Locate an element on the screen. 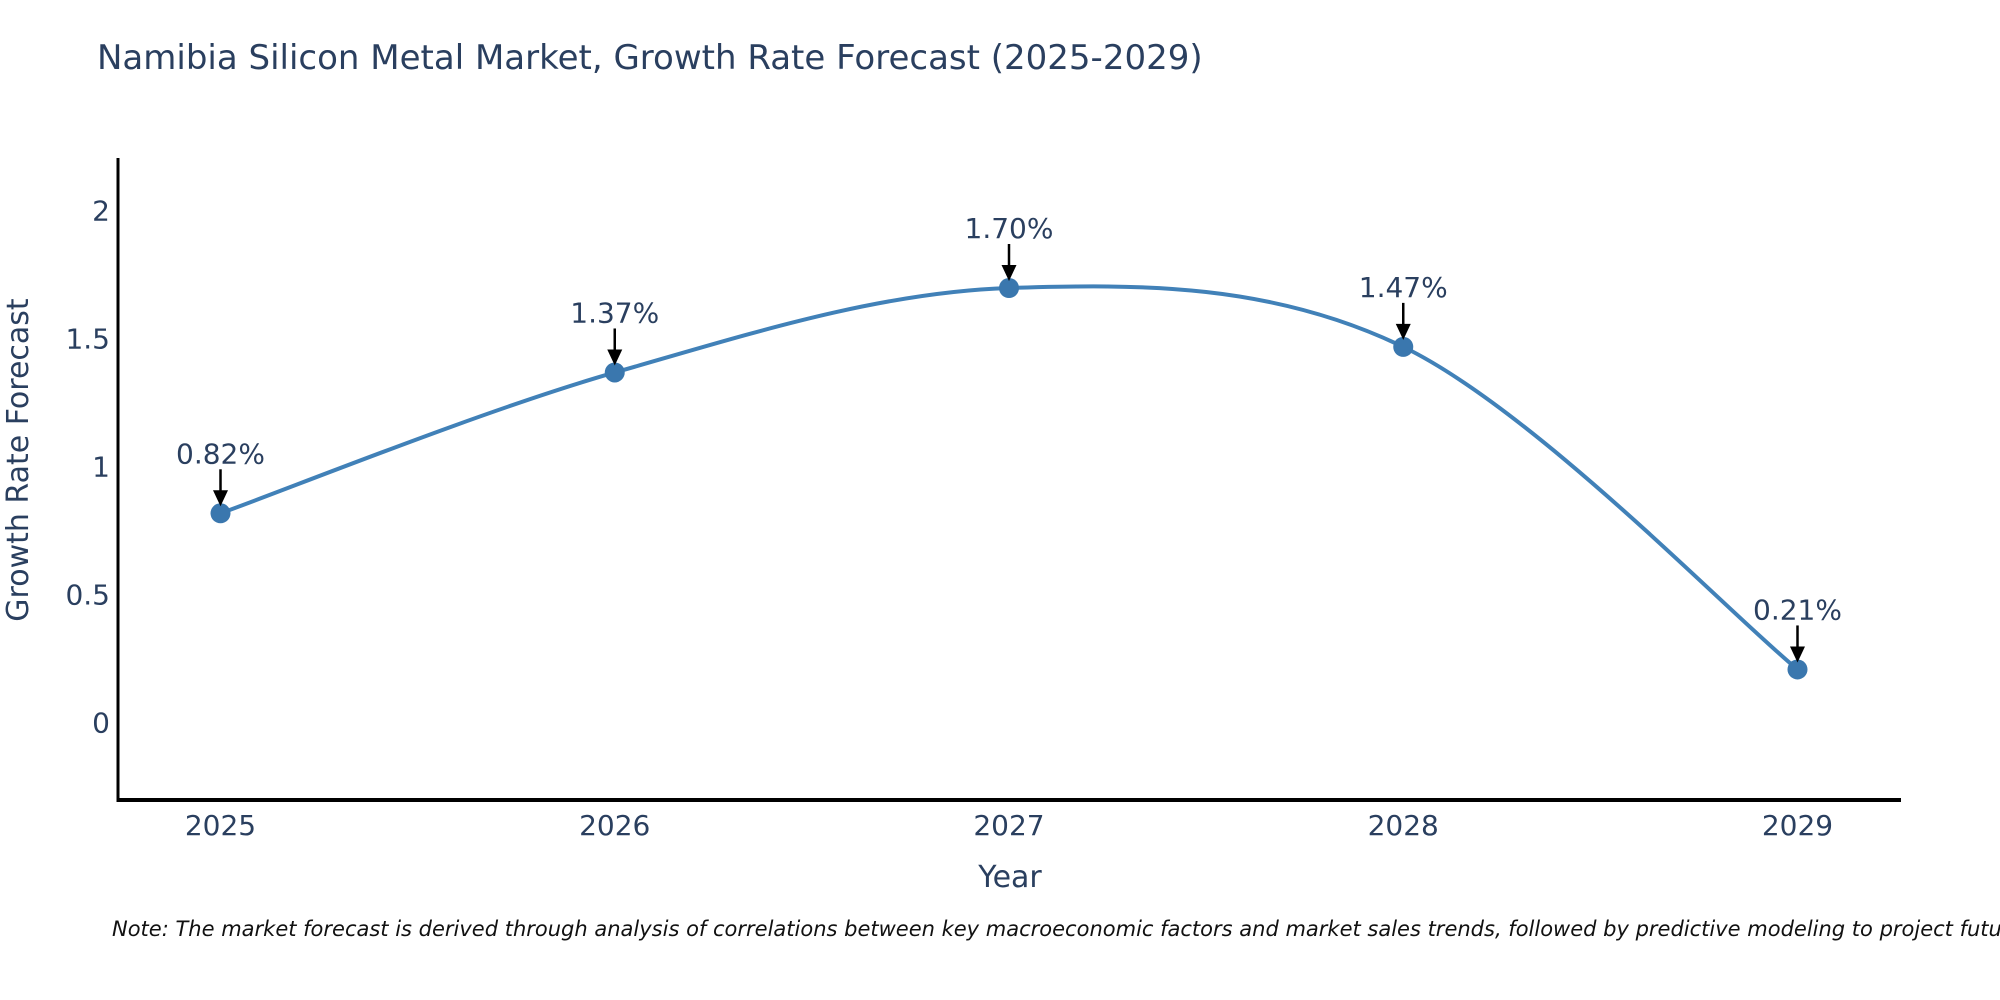 The height and width of the screenshot is (1000, 2000). point-value-label: 0.21% is located at coordinates (1797, 609).